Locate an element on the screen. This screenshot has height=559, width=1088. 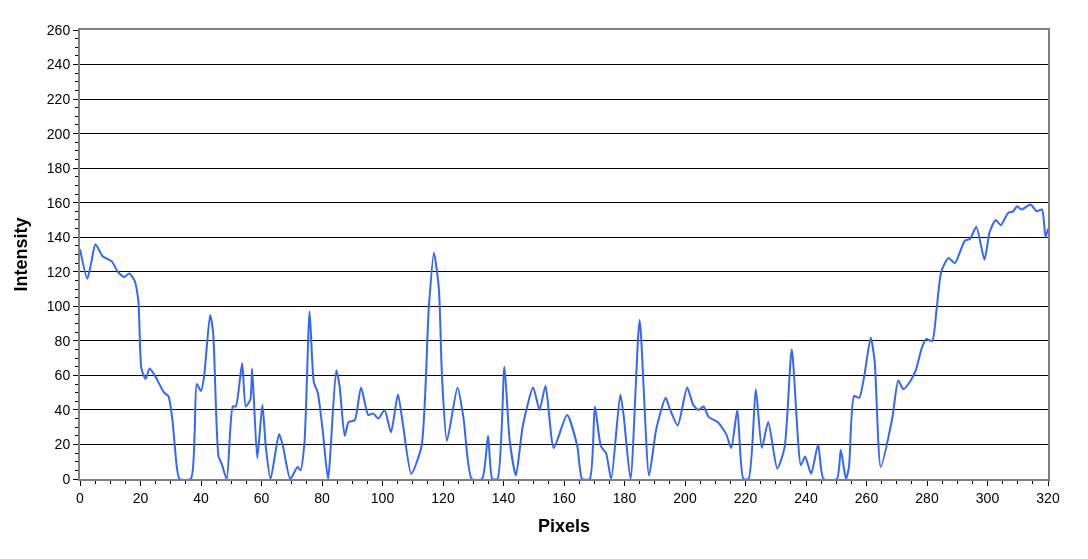
x-tick-label: 180 is located at coordinates (624, 497).